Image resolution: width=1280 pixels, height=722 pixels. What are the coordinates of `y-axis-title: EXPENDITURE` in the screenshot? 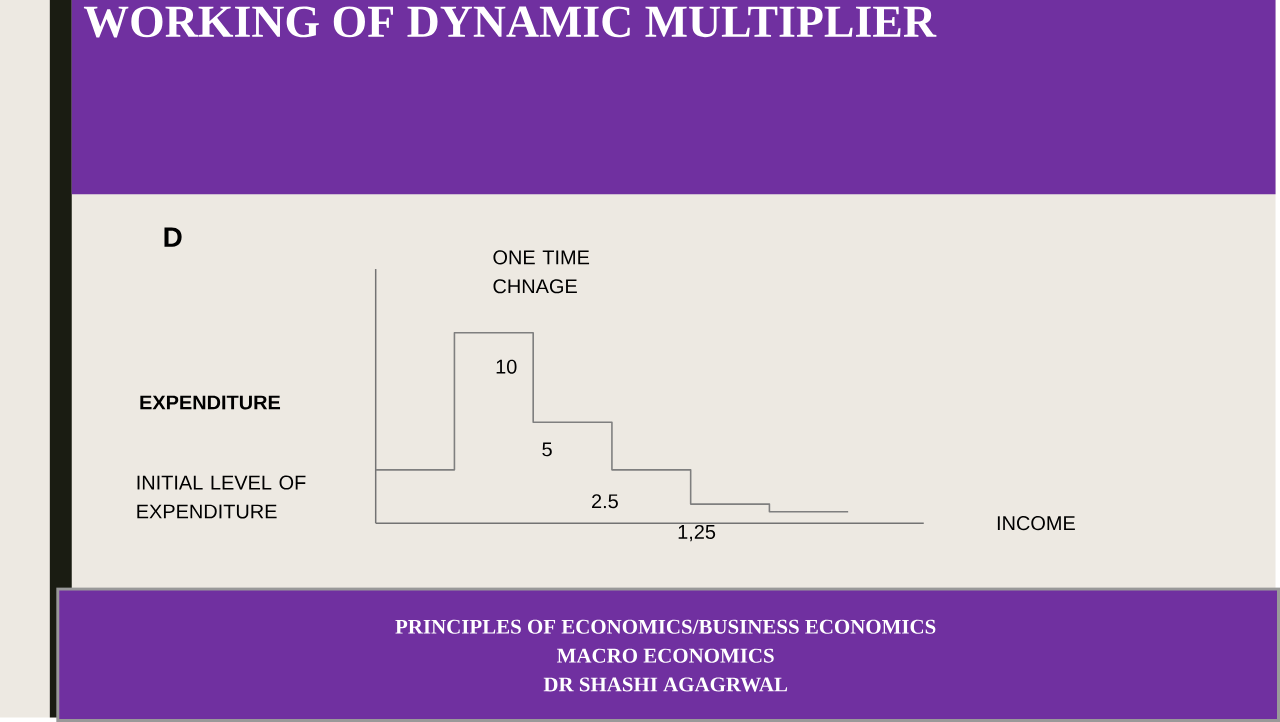 It's located at (210, 402).